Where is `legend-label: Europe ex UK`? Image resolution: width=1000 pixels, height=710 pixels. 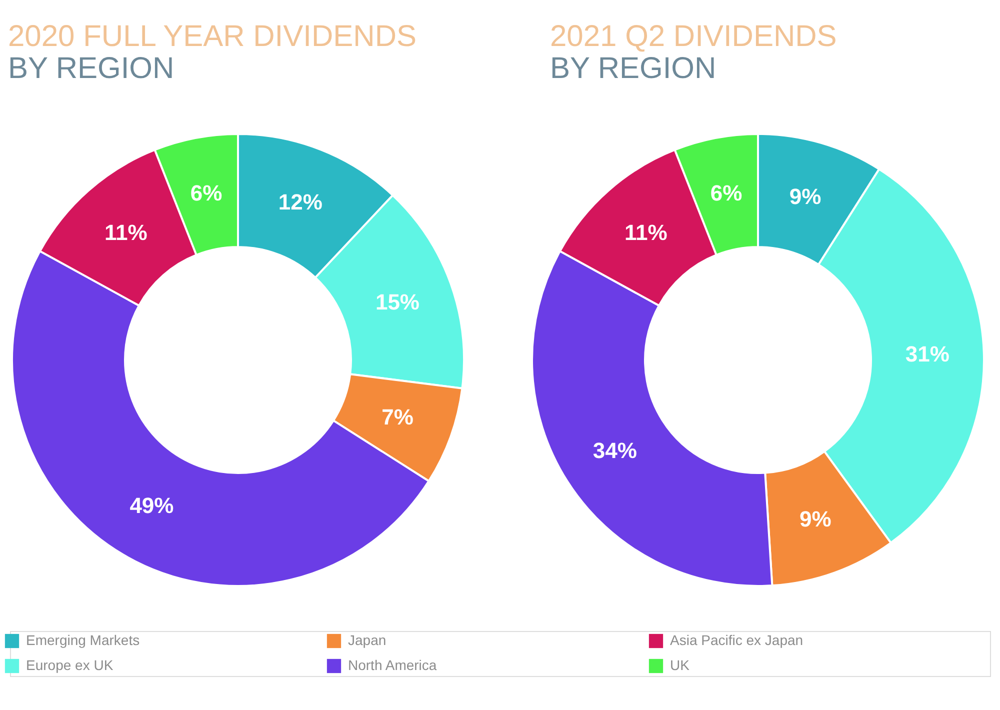 legend-label: Europe ex UK is located at coordinates (70, 665).